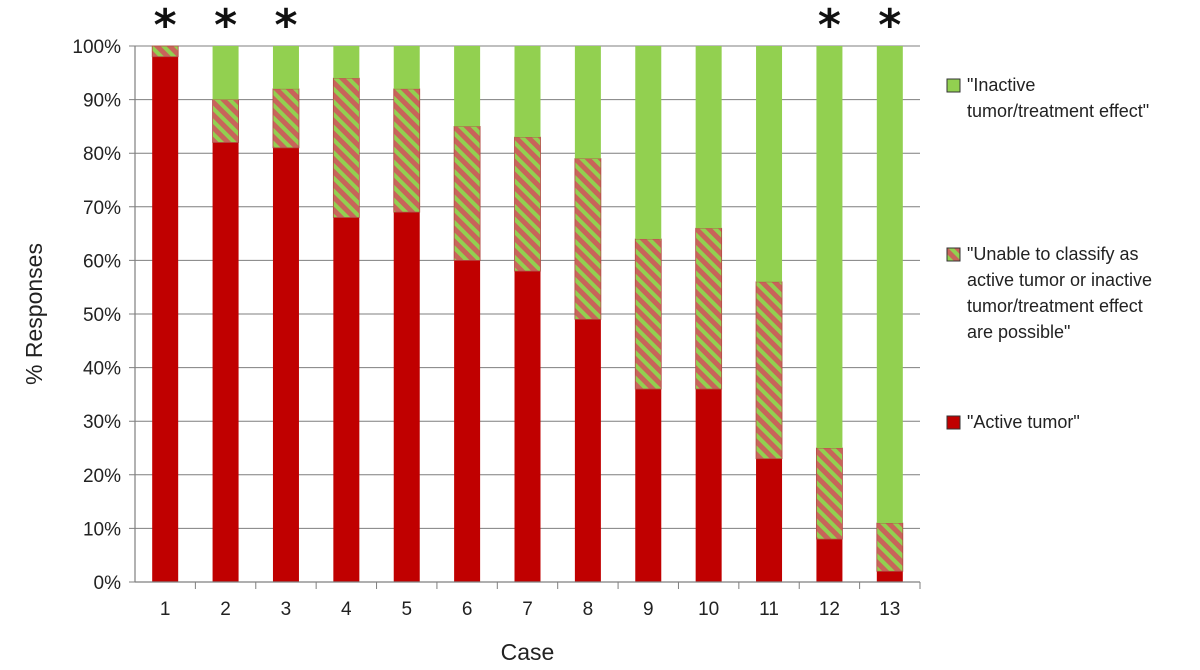 The width and height of the screenshot is (1200, 670). What do you see at coordinates (102, 422) in the screenshot?
I see `y-tick-label: 30%` at bounding box center [102, 422].